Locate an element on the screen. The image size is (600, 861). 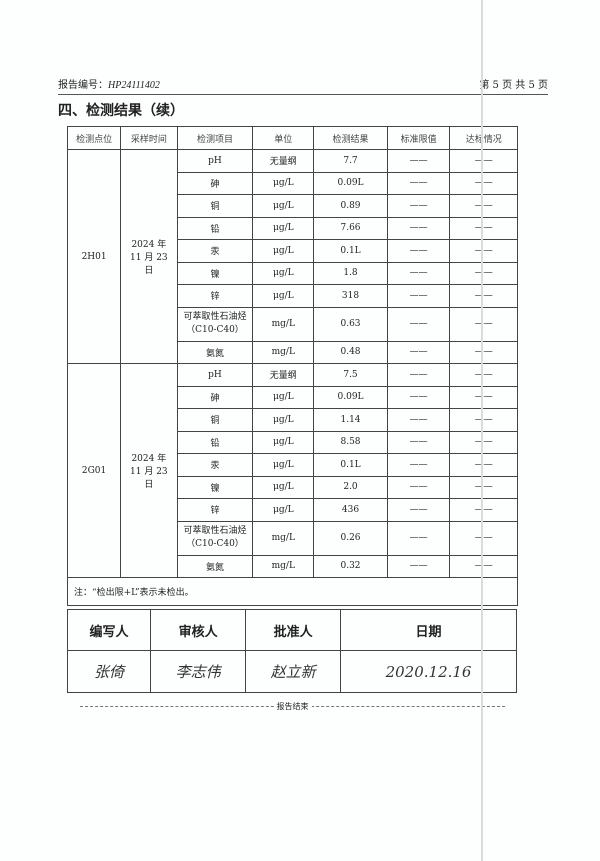
table-row: 氨氮 mg/L 0.32 —— —— is located at coordinates (293, 566).